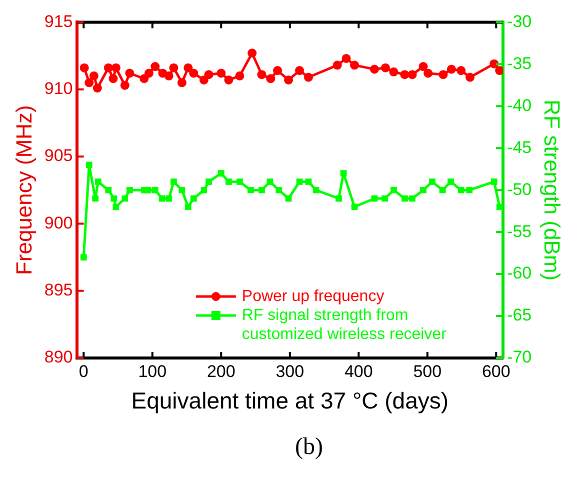  Describe the element at coordinates (519, 315) in the screenshot. I see `y2-tick-label: -65` at that location.